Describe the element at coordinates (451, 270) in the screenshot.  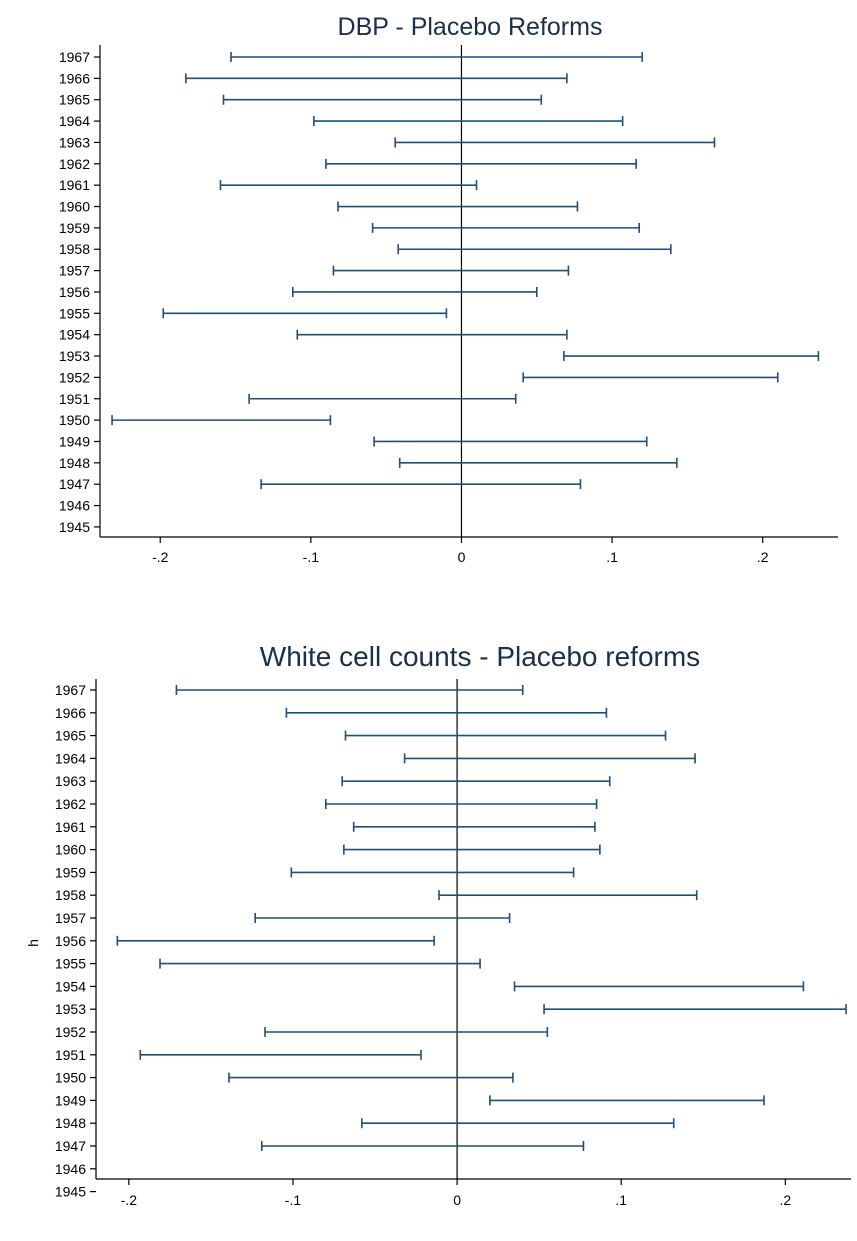
I see `confidence-interval-1957` at that location.